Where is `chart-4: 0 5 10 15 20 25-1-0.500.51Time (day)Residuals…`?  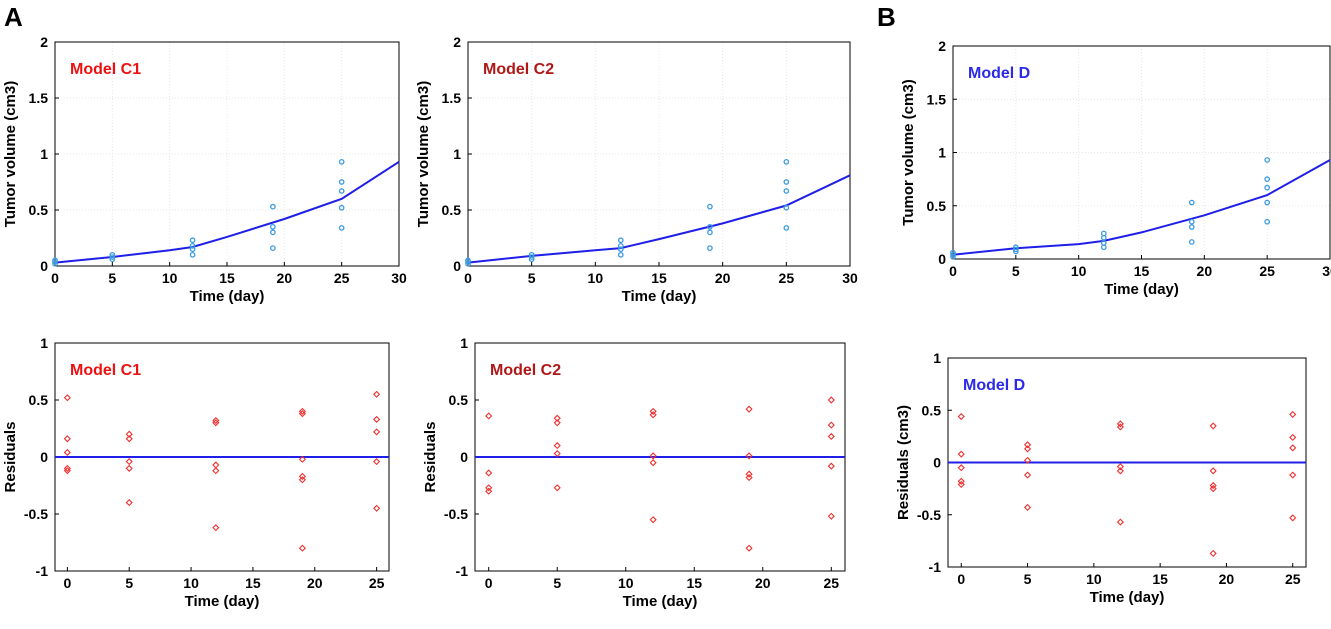
chart-4: 0 5 10 15 20 25-1-0.500.51Time (day)Residuals… is located at coordinates (195, 472).